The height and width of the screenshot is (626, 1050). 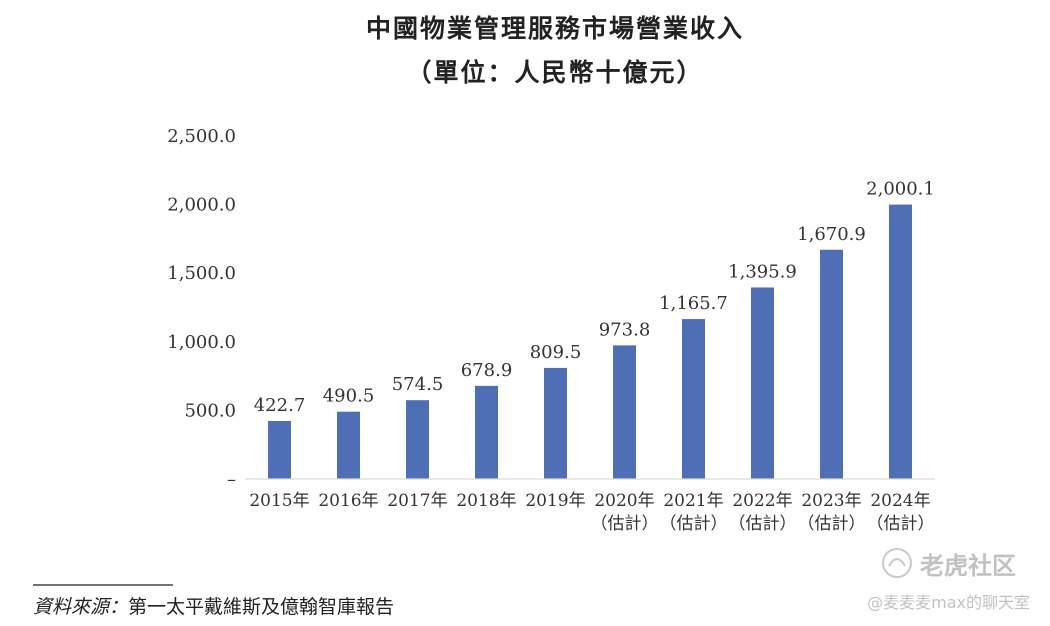 What do you see at coordinates (486, 501) in the screenshot?
I see `x-tick-label: 2018年` at bounding box center [486, 501].